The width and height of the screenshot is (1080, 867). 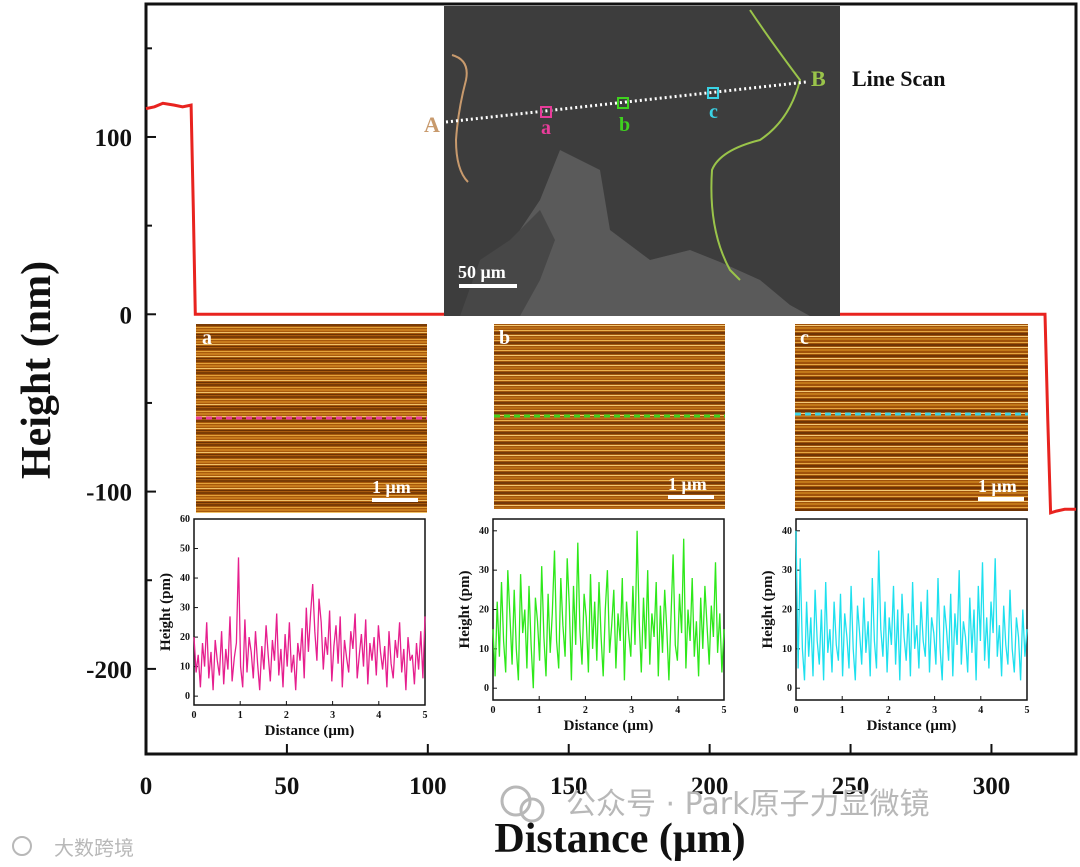 What do you see at coordinates (395, 500) in the screenshot?
I see `afm-a-scale-bar` at bounding box center [395, 500].